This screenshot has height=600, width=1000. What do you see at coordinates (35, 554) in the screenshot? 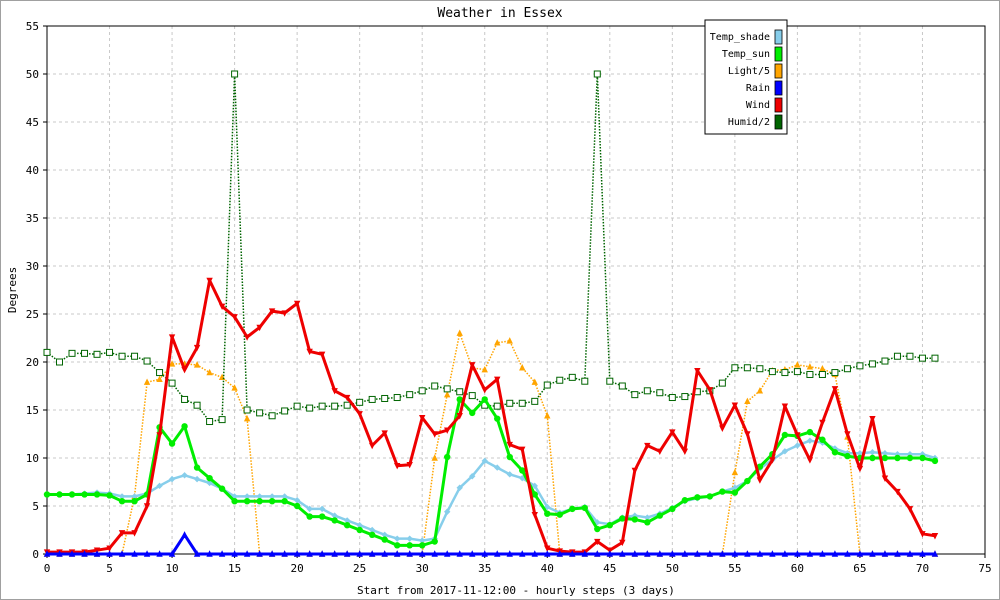
I see `y-tick-label: 0` at bounding box center [35, 554].